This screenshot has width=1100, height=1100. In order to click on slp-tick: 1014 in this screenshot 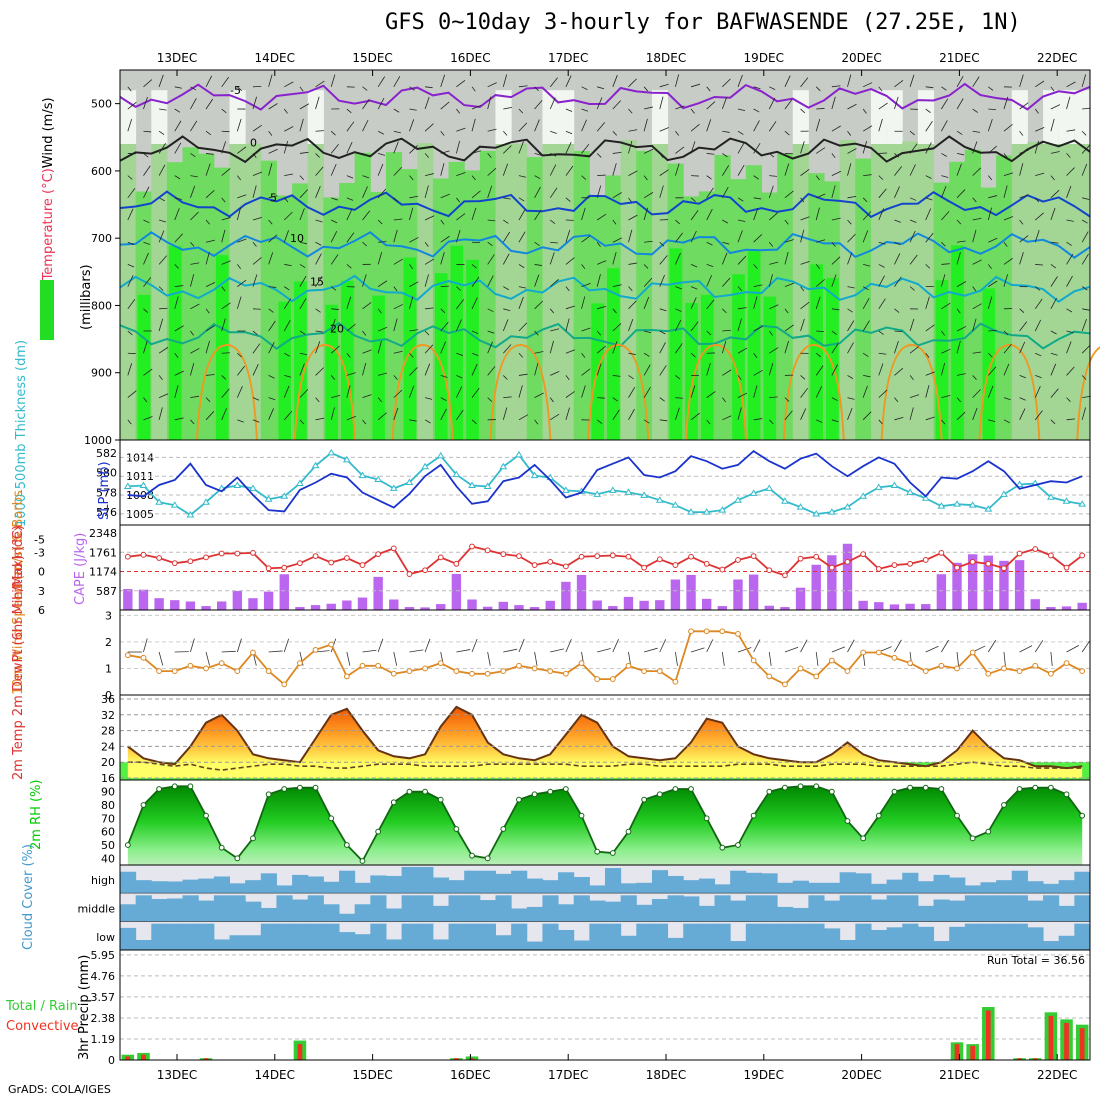, I will do `click(140, 457)`.